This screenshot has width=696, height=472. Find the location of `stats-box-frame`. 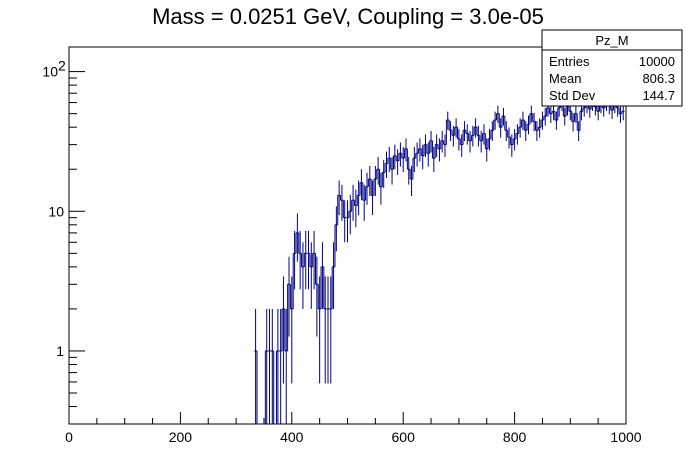

stats-box-frame is located at coordinates (612, 68).